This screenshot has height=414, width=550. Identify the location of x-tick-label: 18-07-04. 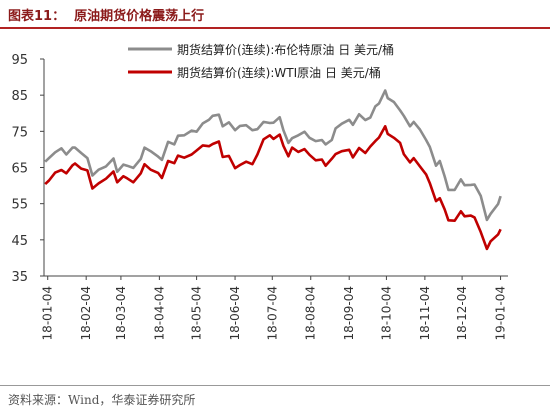
(272, 313).